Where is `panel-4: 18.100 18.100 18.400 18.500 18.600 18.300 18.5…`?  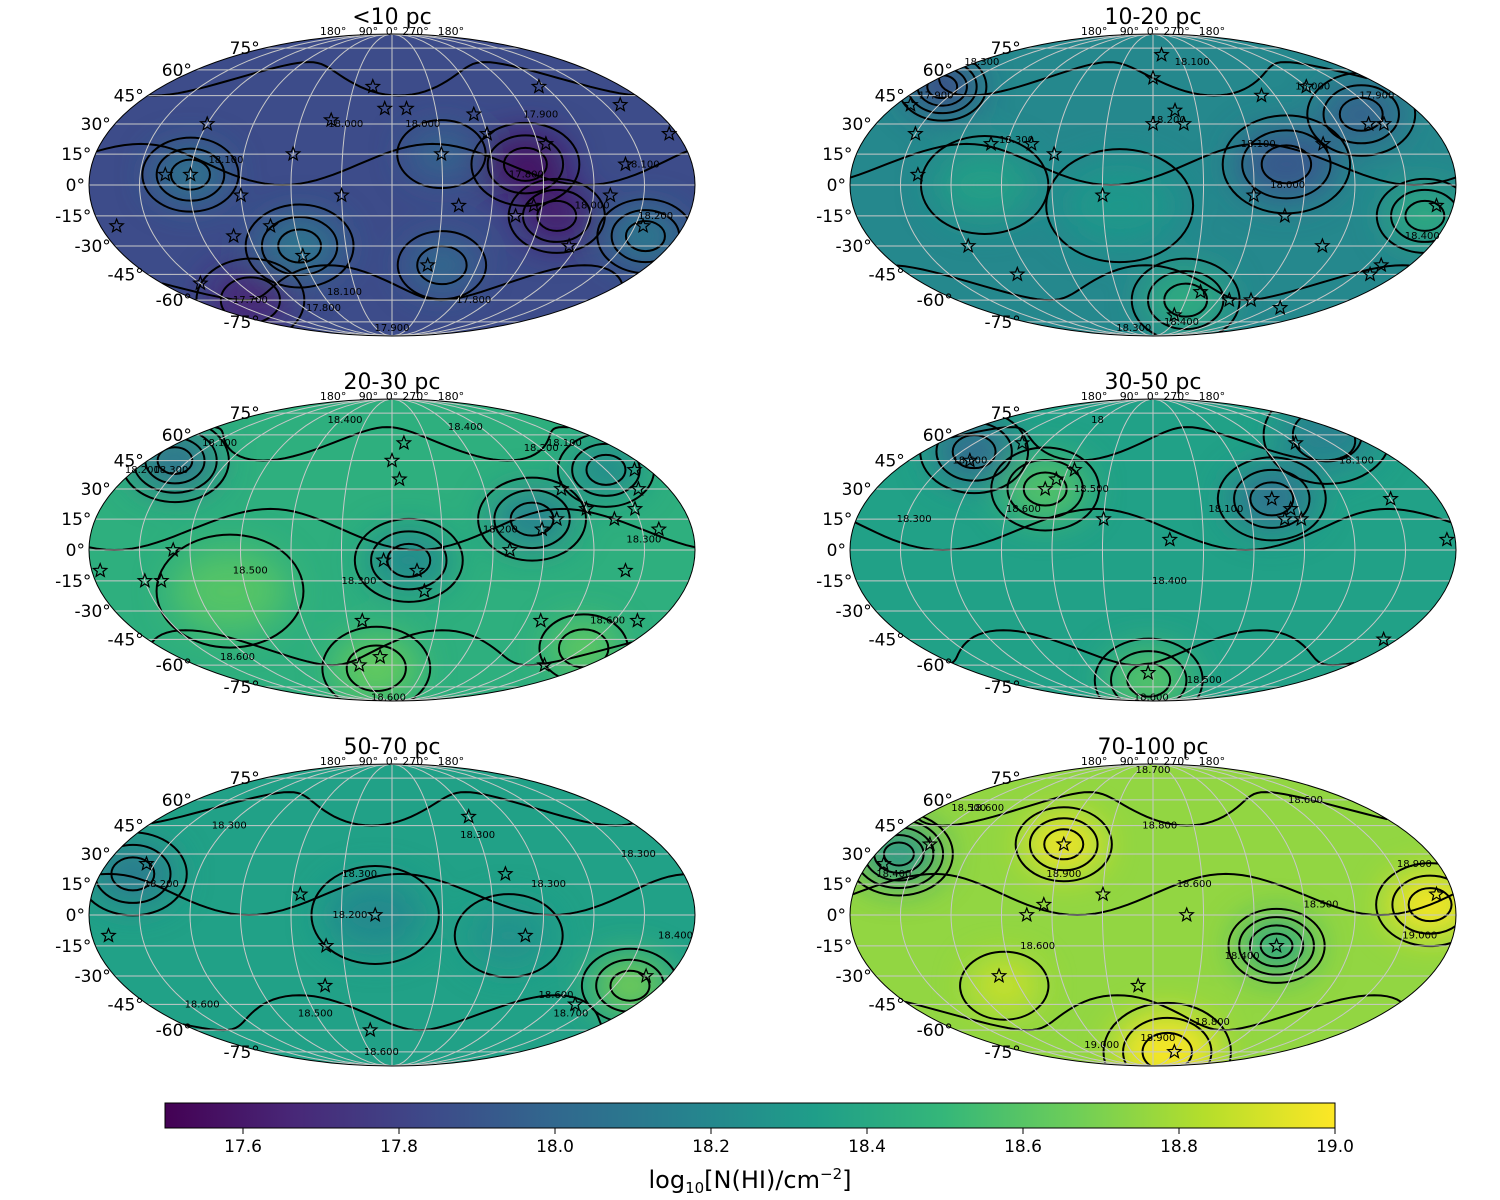
panel-4: 18.100 18.100 18.400 18.500 18.600 18.300 18.5… is located at coordinates (1136, 537).